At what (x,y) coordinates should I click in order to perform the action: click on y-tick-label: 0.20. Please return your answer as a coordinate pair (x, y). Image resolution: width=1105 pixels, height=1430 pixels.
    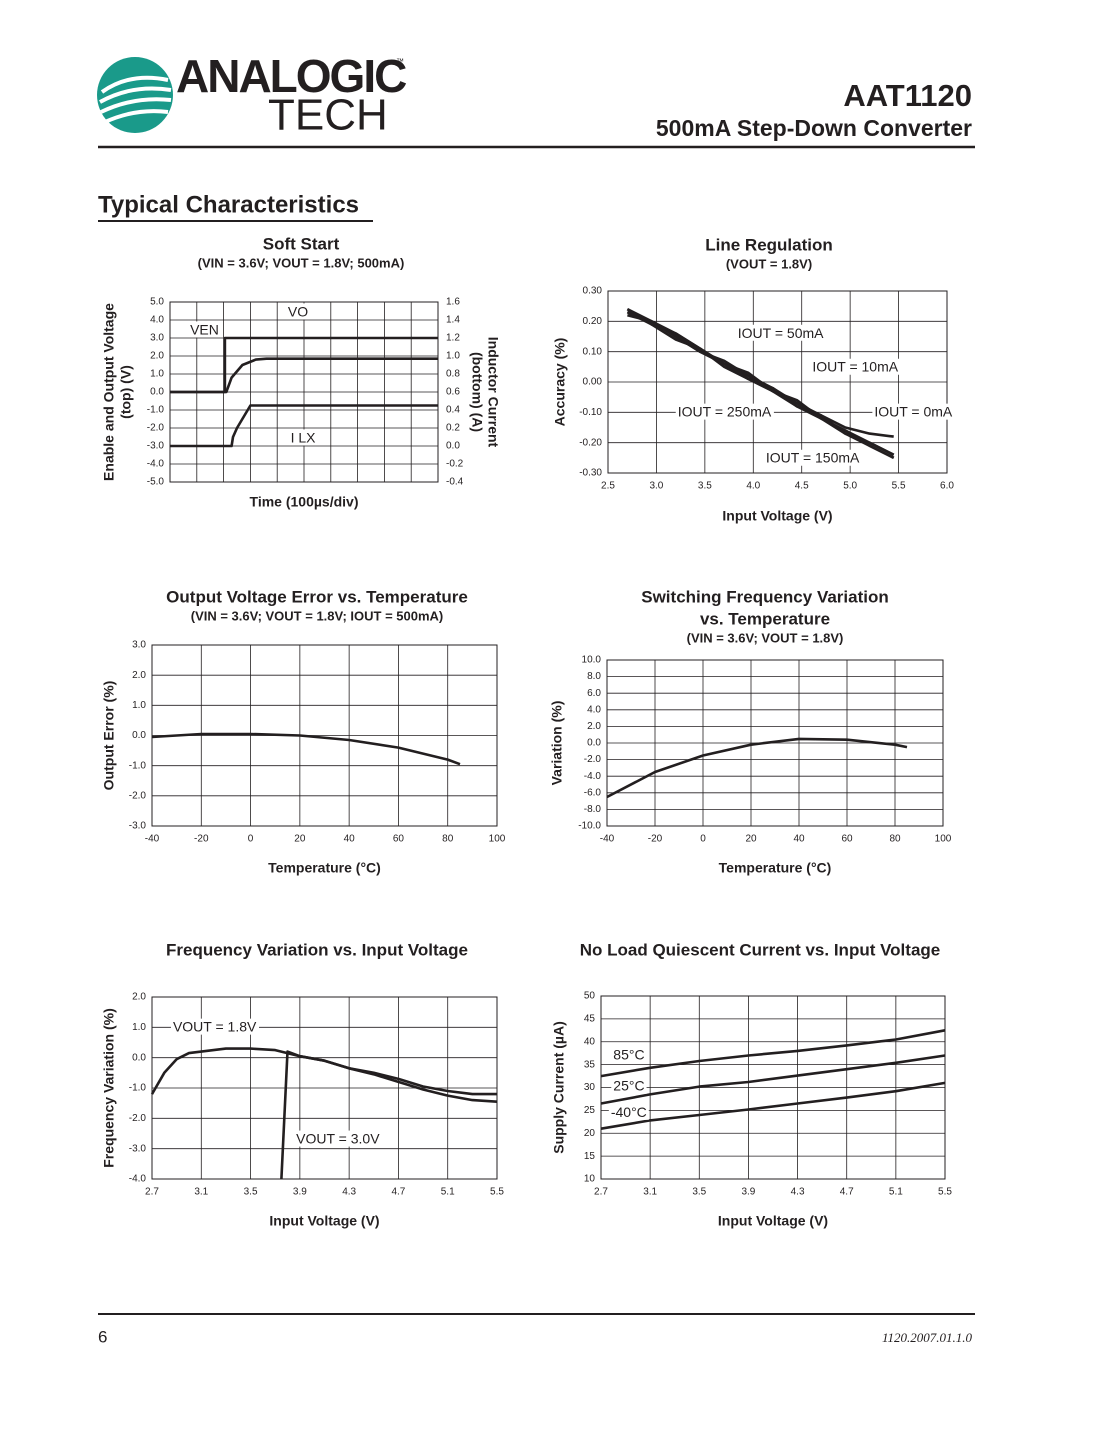
    Looking at the image, I should click on (593, 321).